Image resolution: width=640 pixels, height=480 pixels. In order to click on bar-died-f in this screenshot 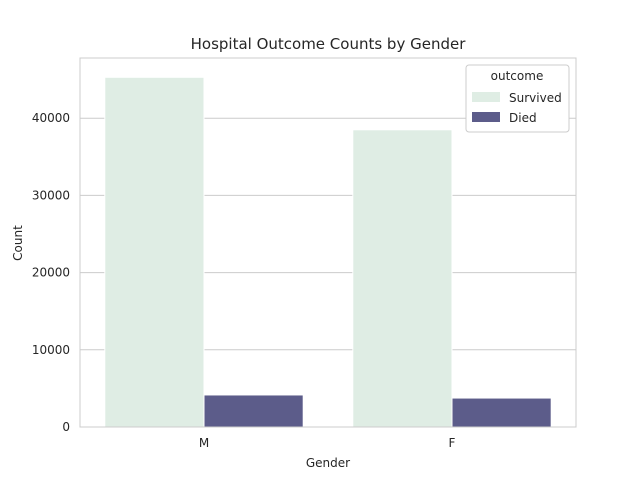, I will do `click(501, 412)`.